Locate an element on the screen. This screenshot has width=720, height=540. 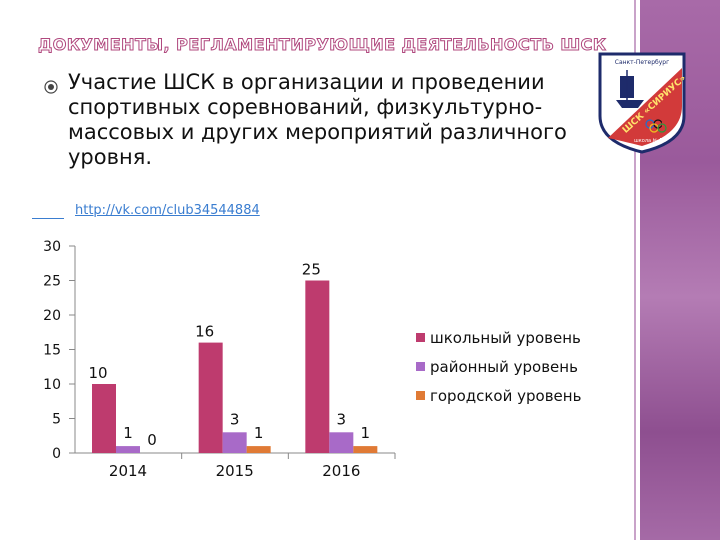
y-tick-label: 0 is located at coordinates (56, 454).